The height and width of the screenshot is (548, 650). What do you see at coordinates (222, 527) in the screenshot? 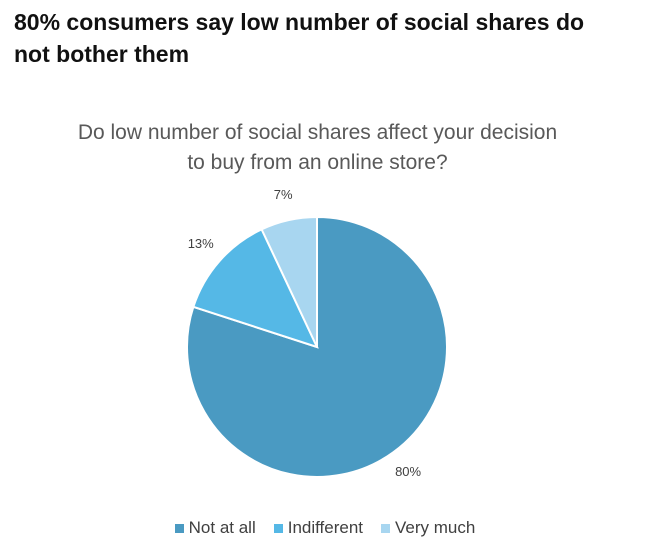
I see `legend-label: Not at all` at bounding box center [222, 527].